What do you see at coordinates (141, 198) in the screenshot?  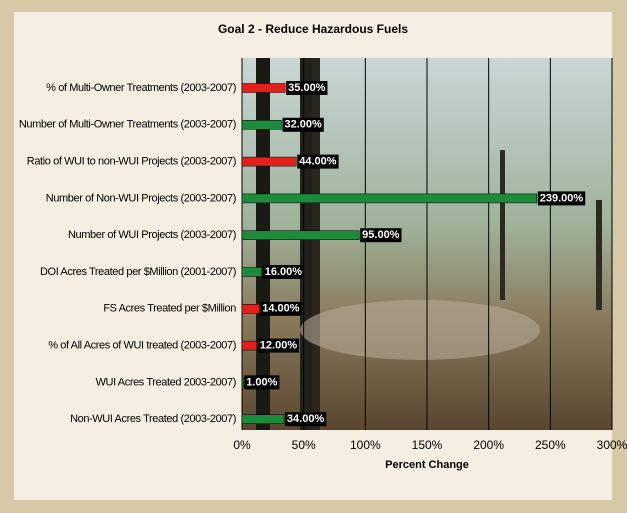 I see `y-tick-label: Number of Non-WUI Projects (2003-2007)` at bounding box center [141, 198].